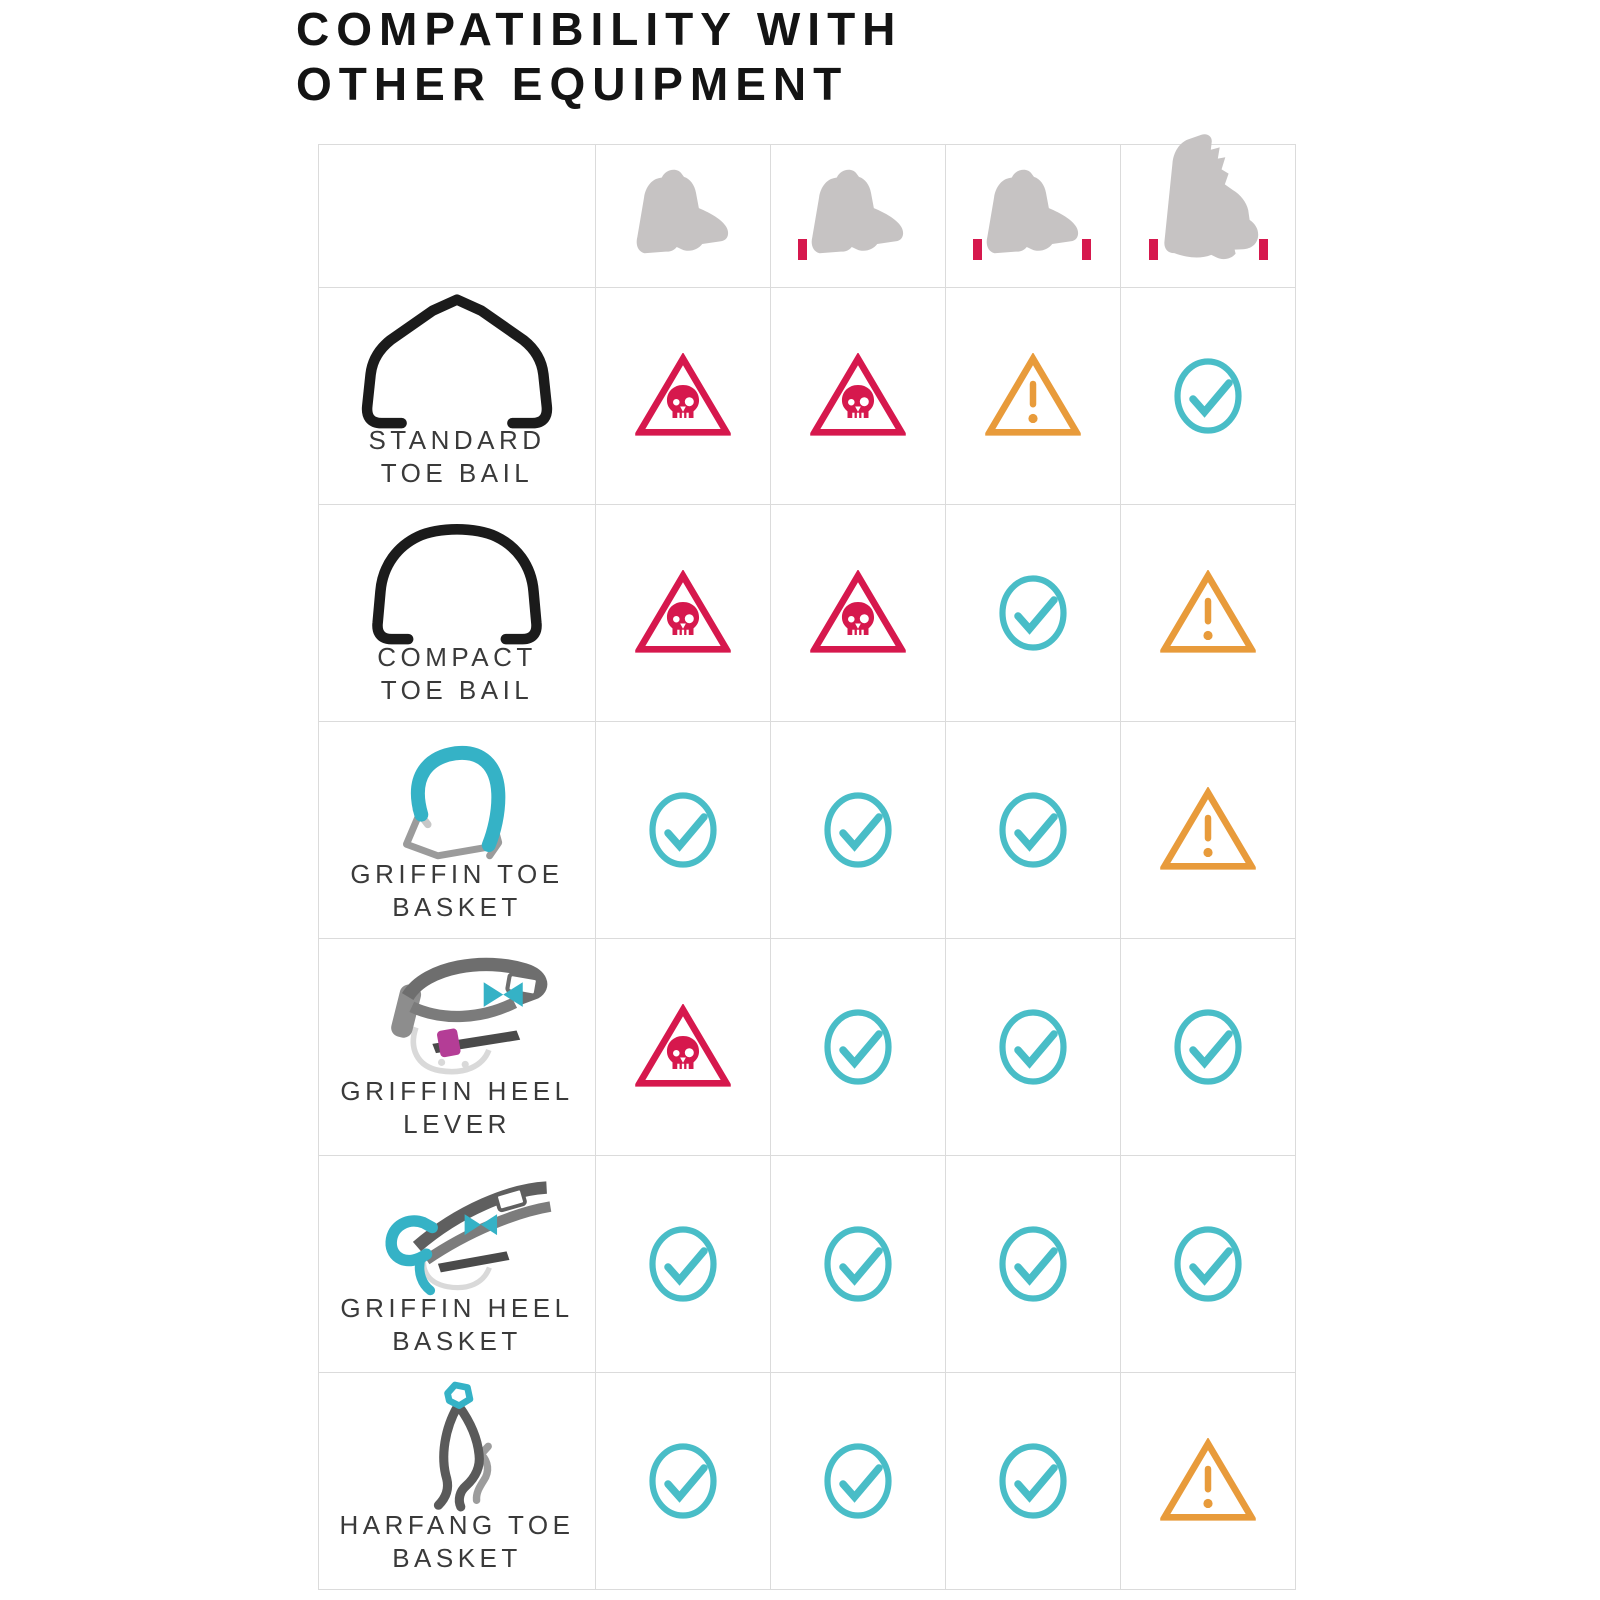  What do you see at coordinates (457, 1445) in the screenshot?
I see `harfang-toe-basket-icon` at bounding box center [457, 1445].